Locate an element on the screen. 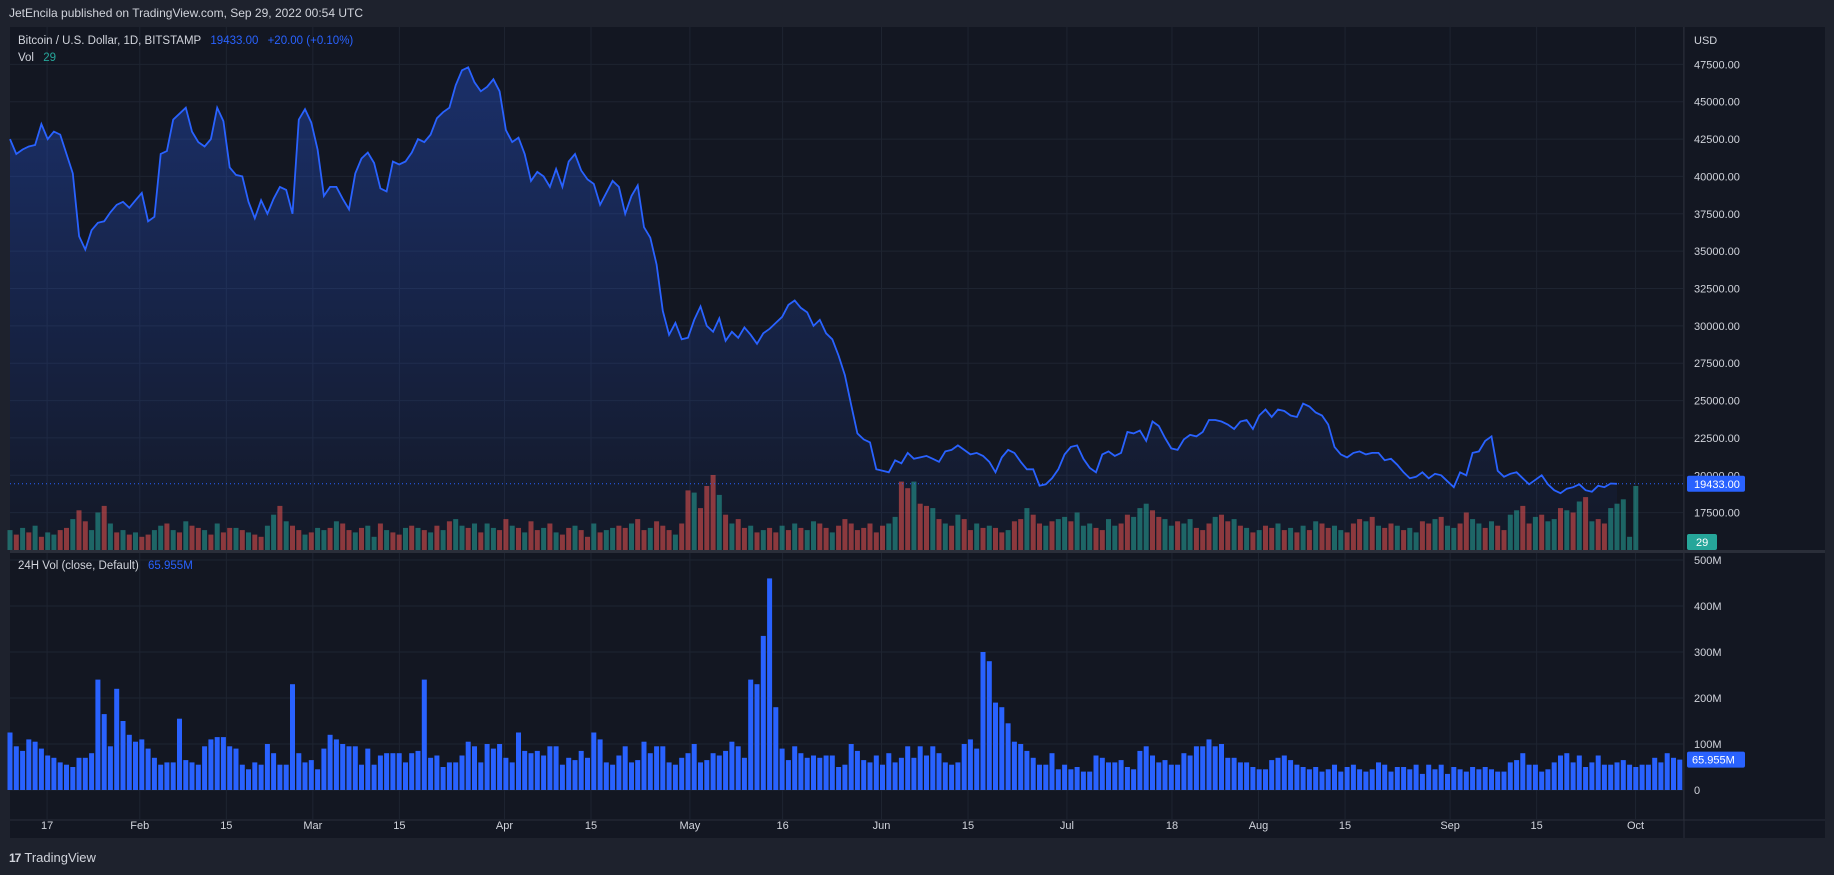 This screenshot has width=1834, height=875. symbol-title: Bitcoin / U.S. Dollar, 1D, BITSTAMP is located at coordinates (110, 41).